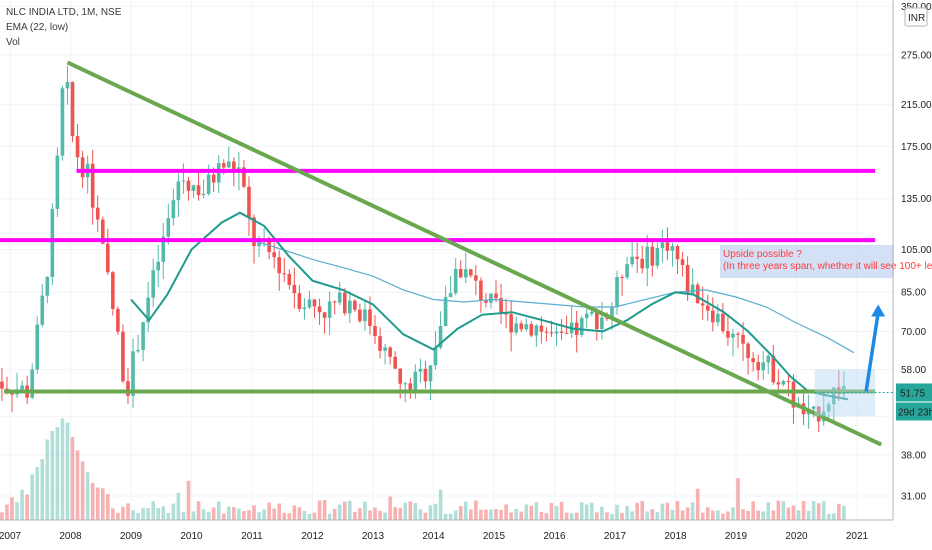 This screenshot has height=550, width=932. What do you see at coordinates (312, 536) in the screenshot?
I see `time-tick-label: 2012` at bounding box center [312, 536].